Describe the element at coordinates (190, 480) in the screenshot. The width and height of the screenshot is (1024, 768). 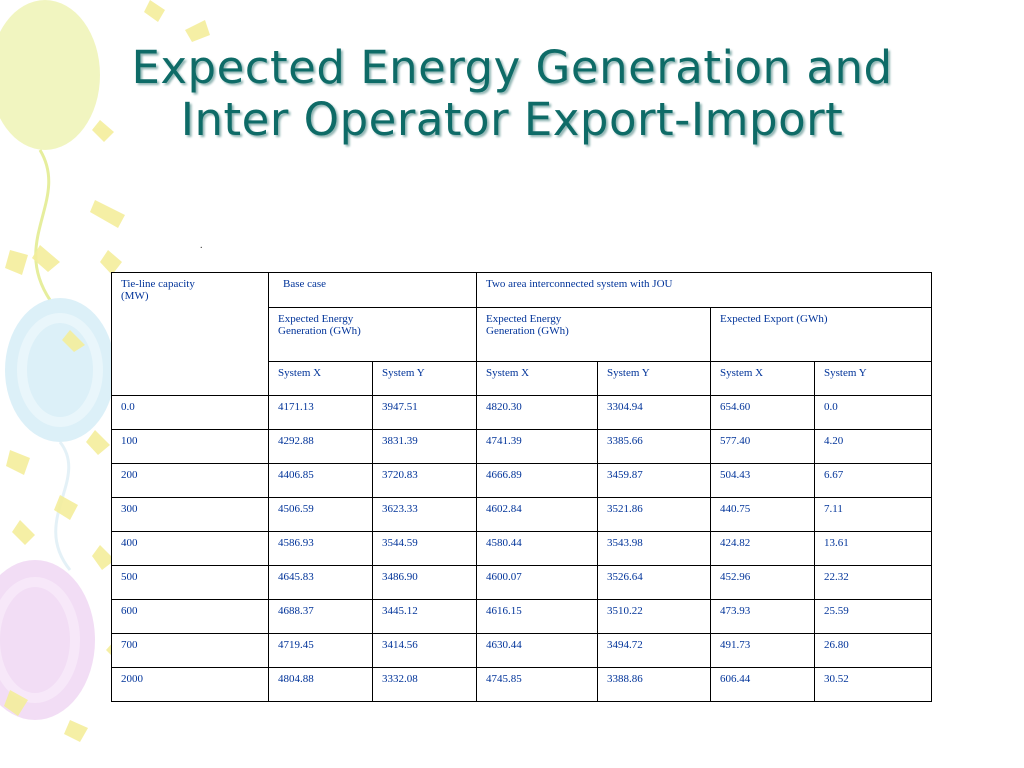
I see `table-cell: 200` at that location.